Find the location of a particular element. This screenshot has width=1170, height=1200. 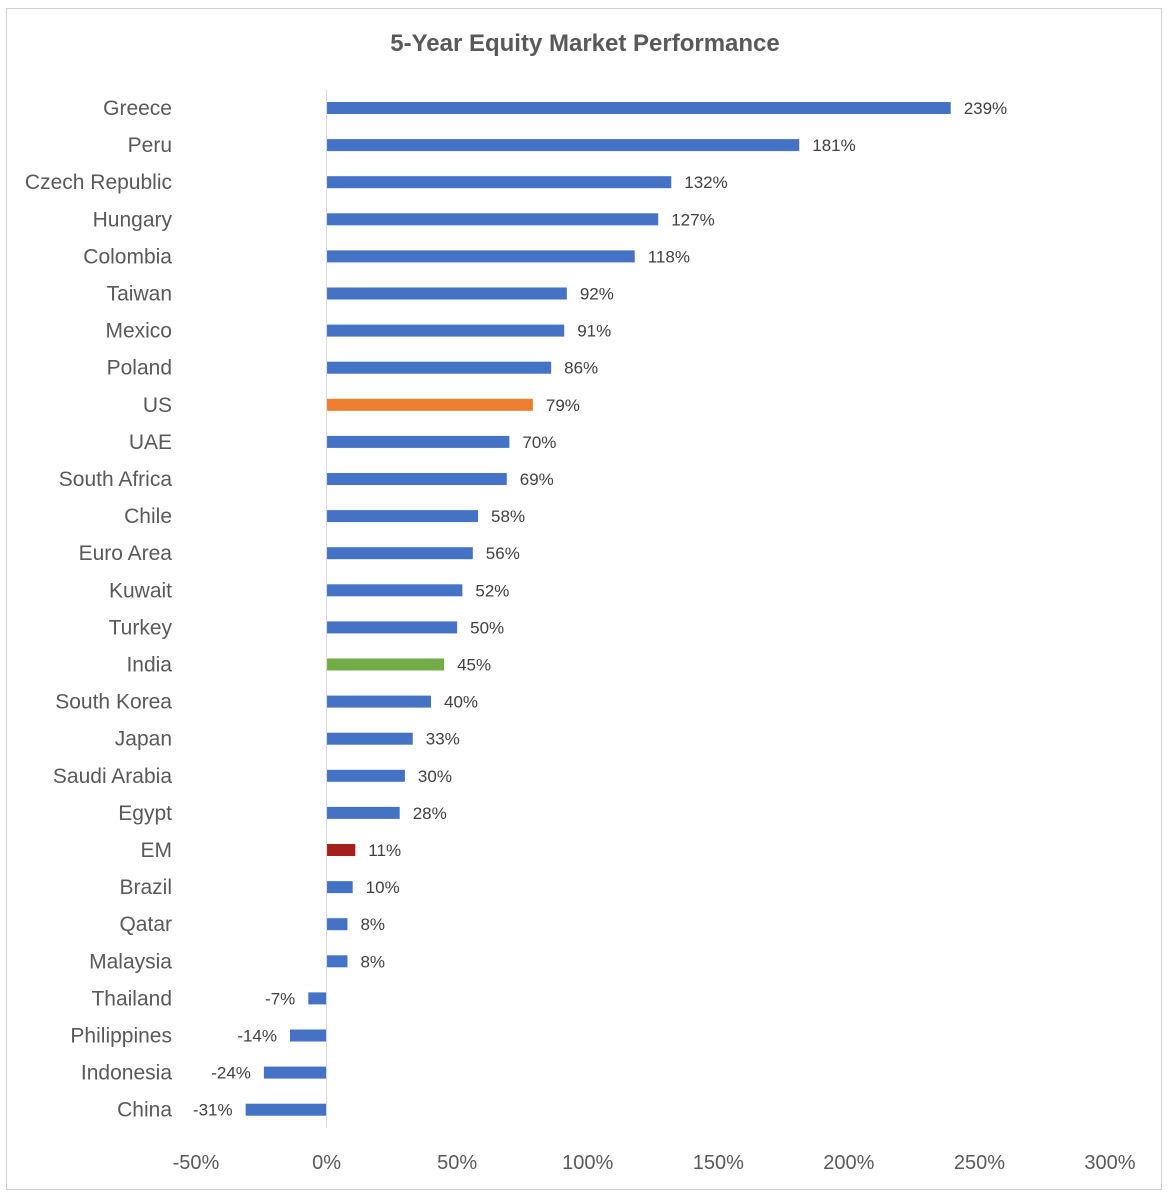

data-label-egypt: 28% is located at coordinates (430, 813).